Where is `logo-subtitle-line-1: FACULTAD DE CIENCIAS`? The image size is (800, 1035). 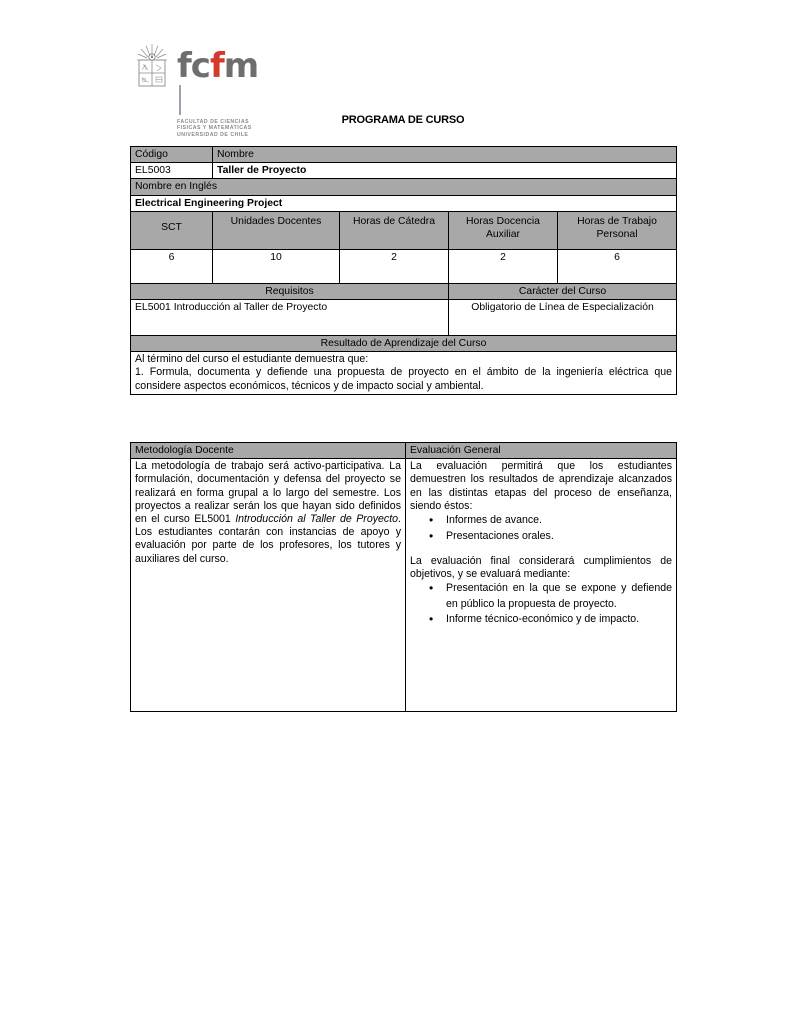 logo-subtitle-line-1: FACULTAD DE CIENCIAS is located at coordinates (213, 122).